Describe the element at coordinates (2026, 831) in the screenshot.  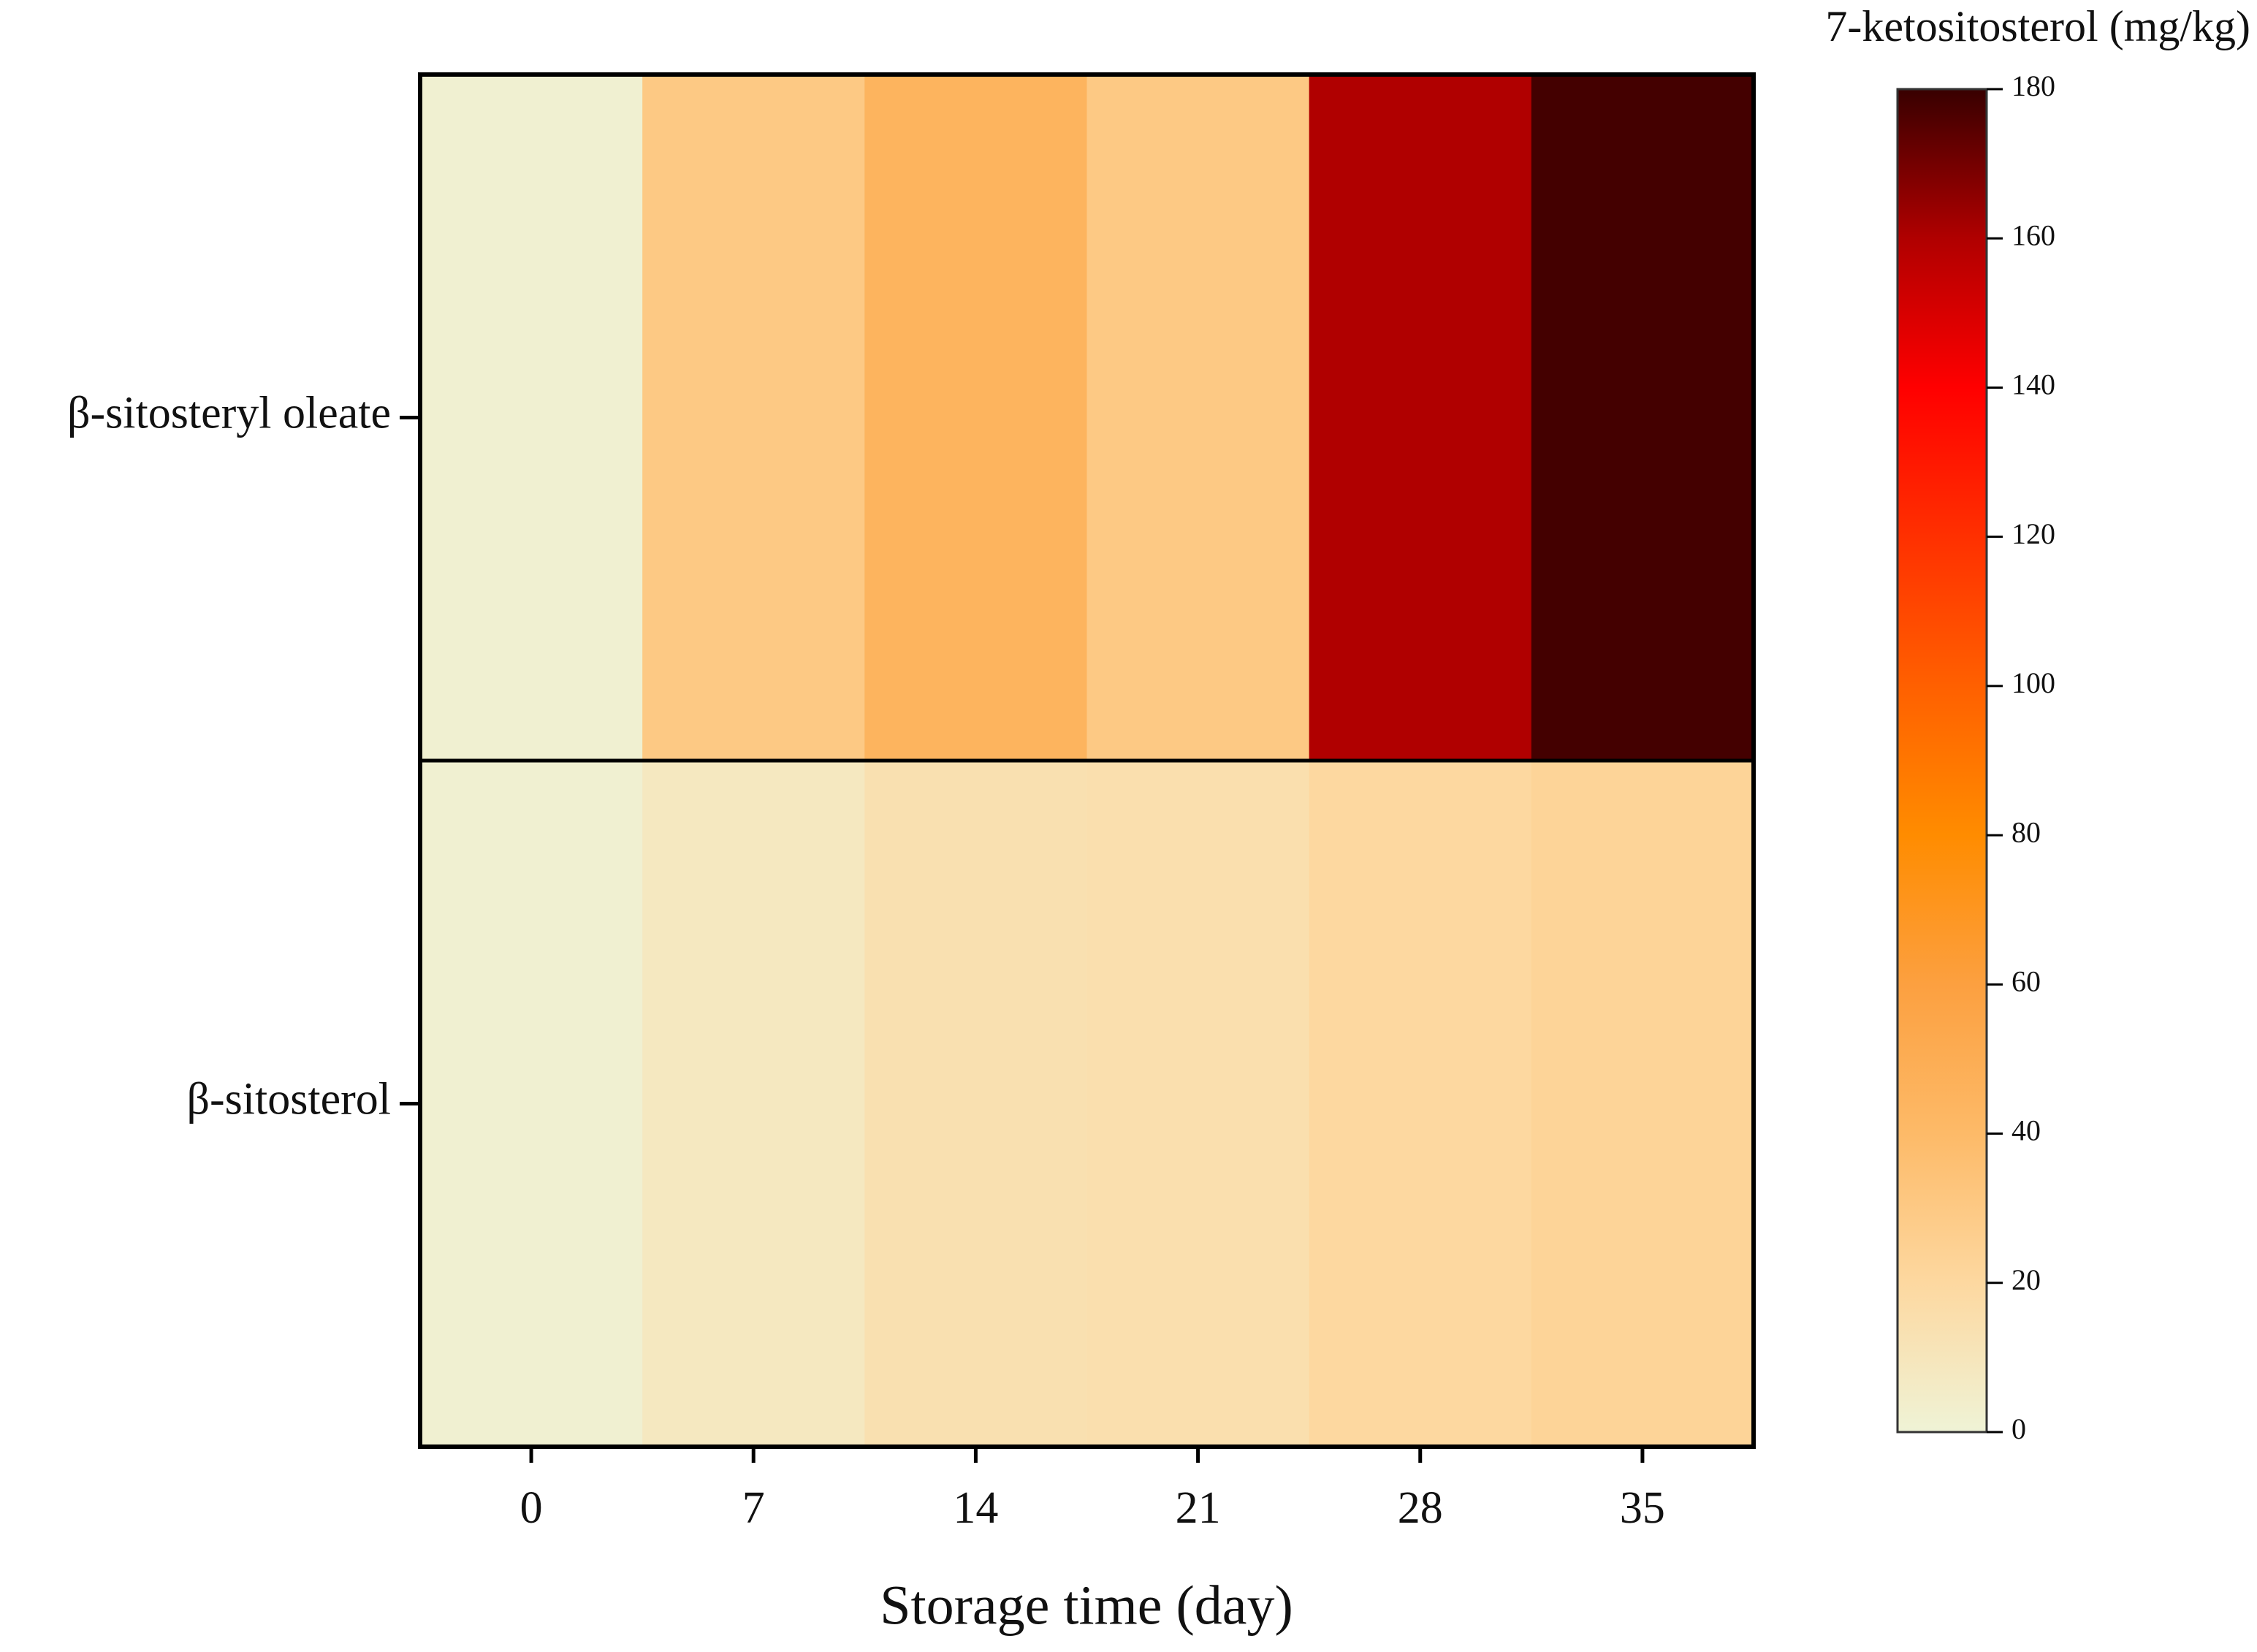
I see `colorbar-tick-label: 80` at that location.